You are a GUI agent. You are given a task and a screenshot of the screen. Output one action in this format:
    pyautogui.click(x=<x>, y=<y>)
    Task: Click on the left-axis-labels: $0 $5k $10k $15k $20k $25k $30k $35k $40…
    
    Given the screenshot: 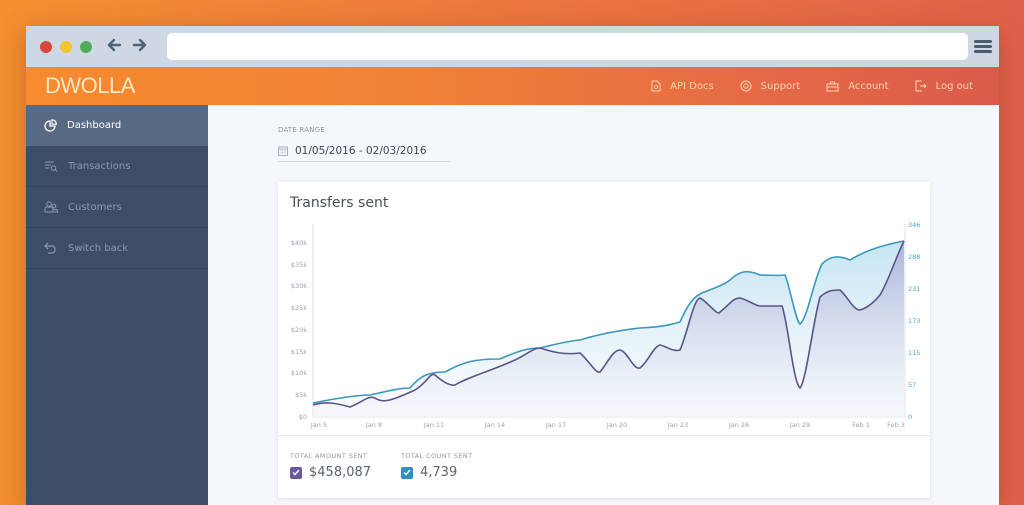 What is the action you would take?
    pyautogui.click(x=299, y=330)
    